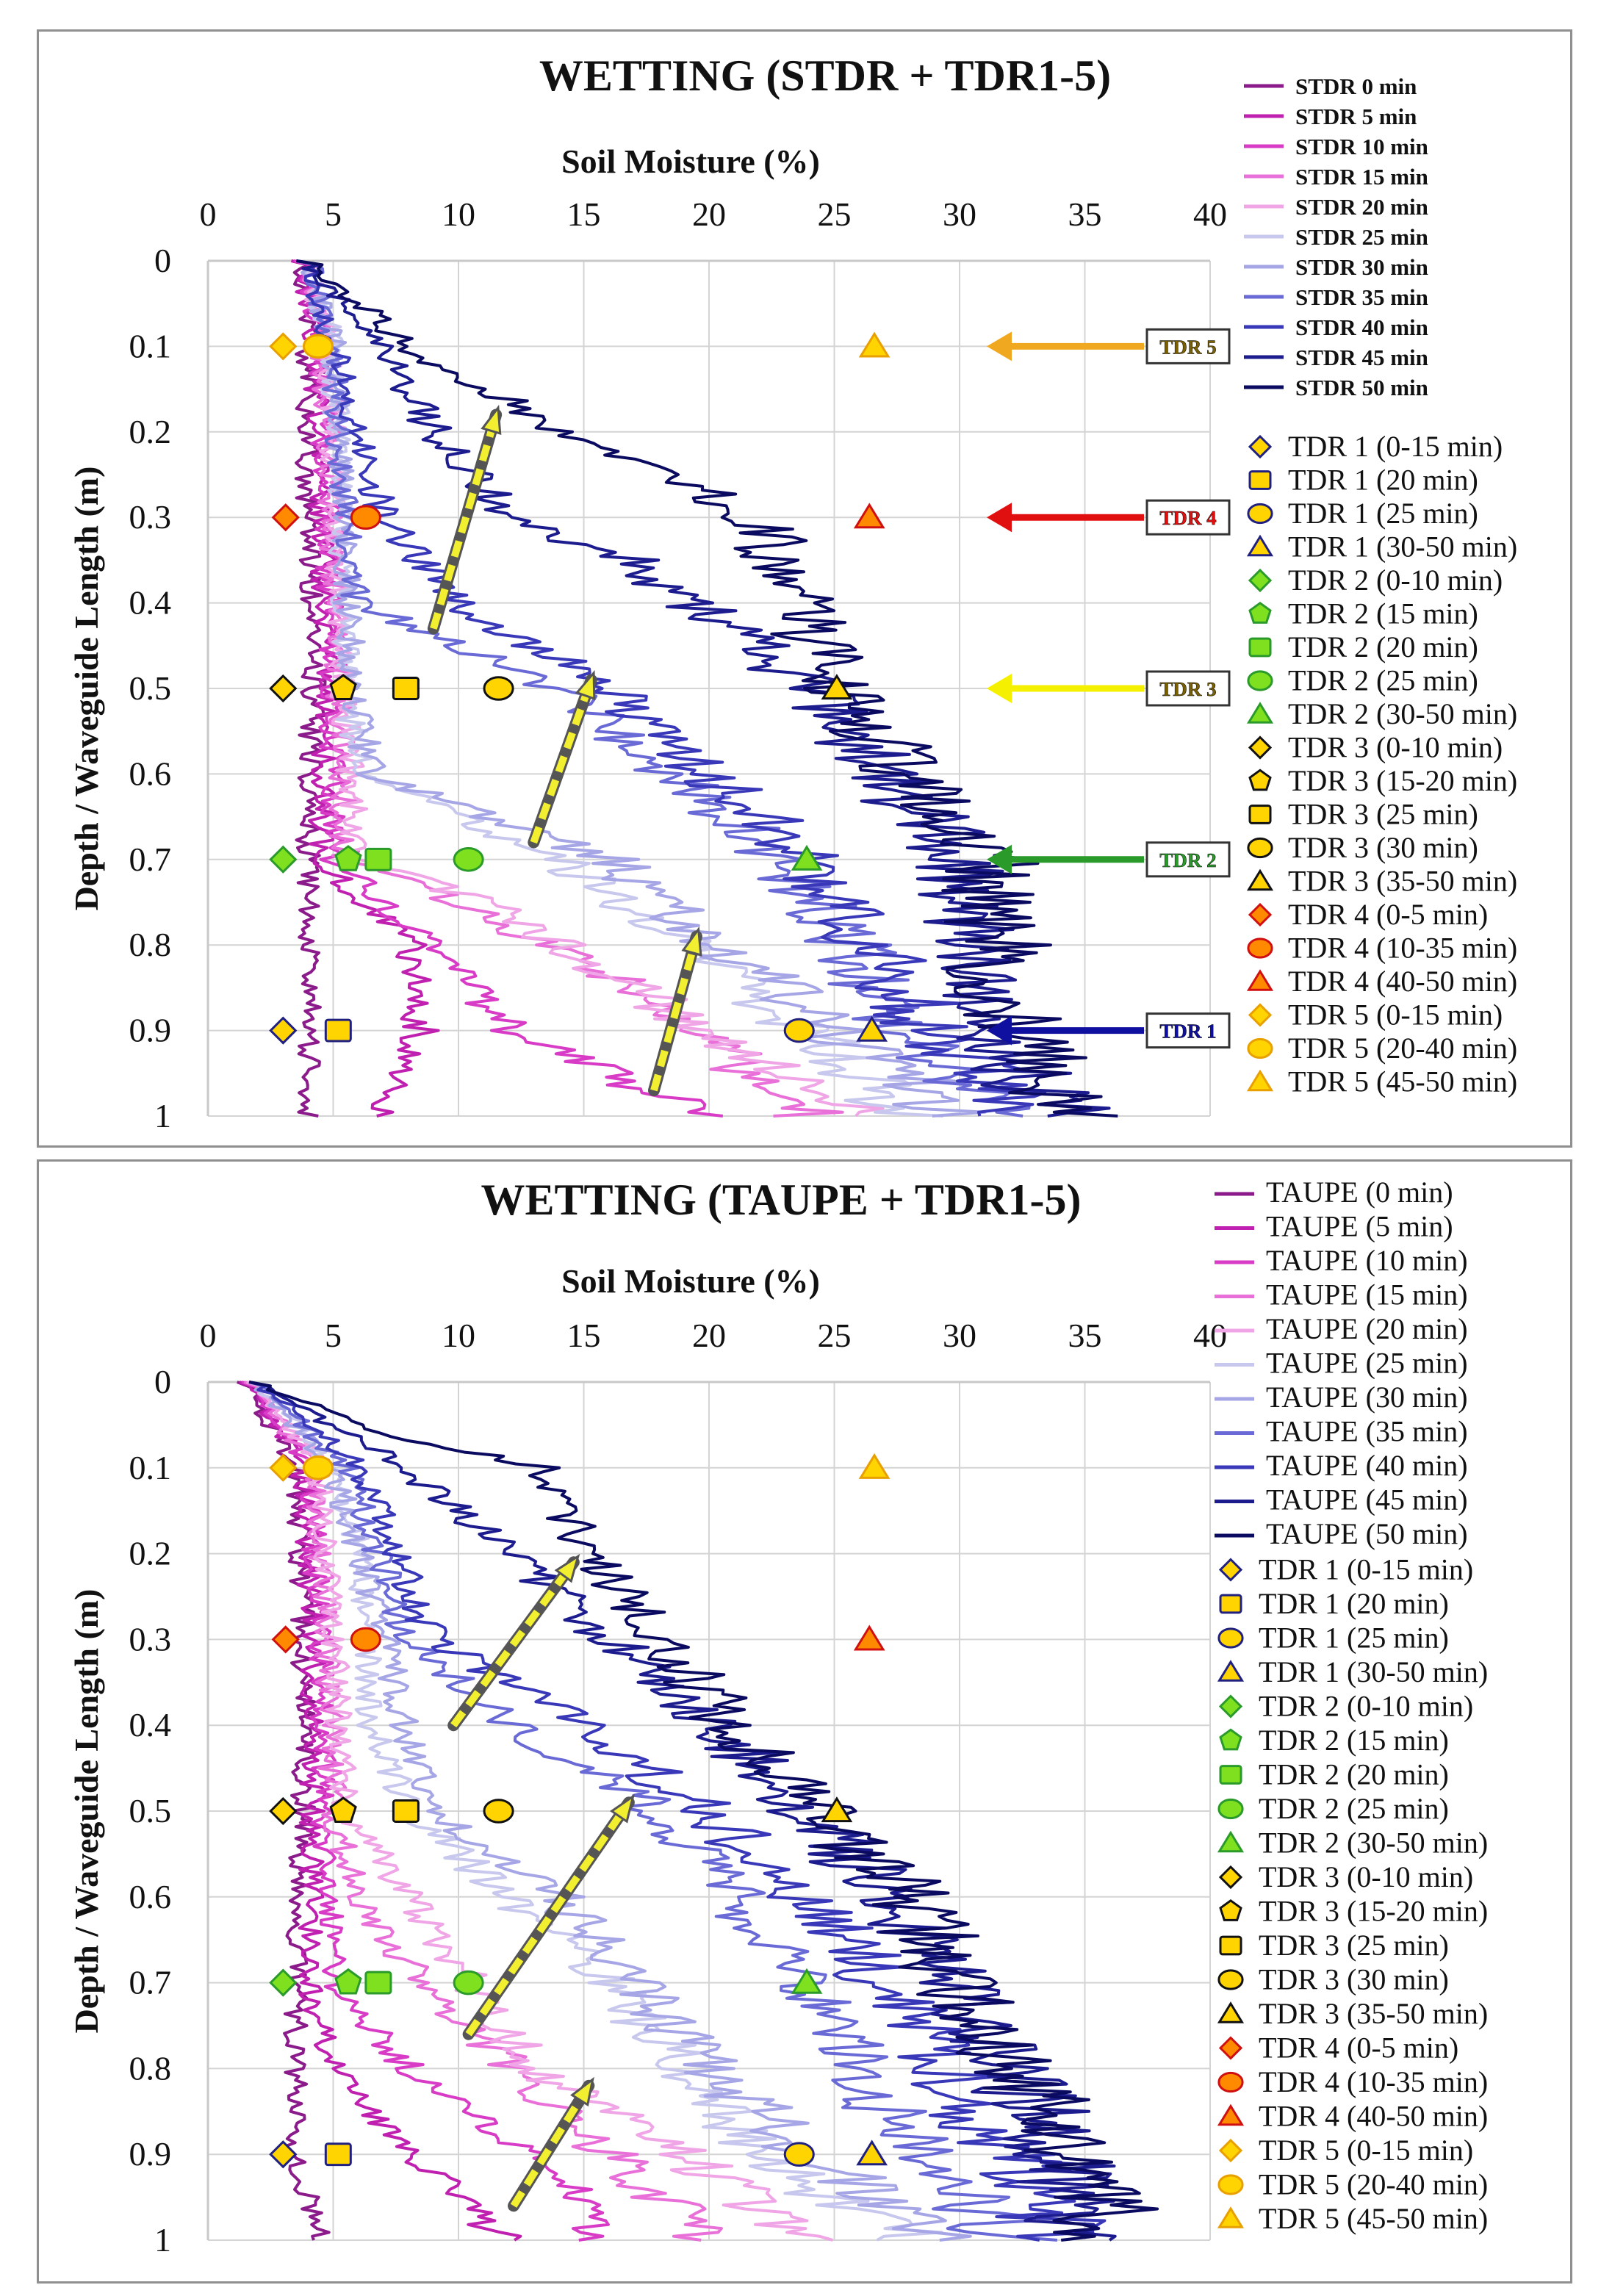 The height and width of the screenshot is (2296, 1601). I want to click on tdr-callouts: TDR 5 TDR 4 TDR 3 TDR 2 TDR 1, so click(1109, 688).